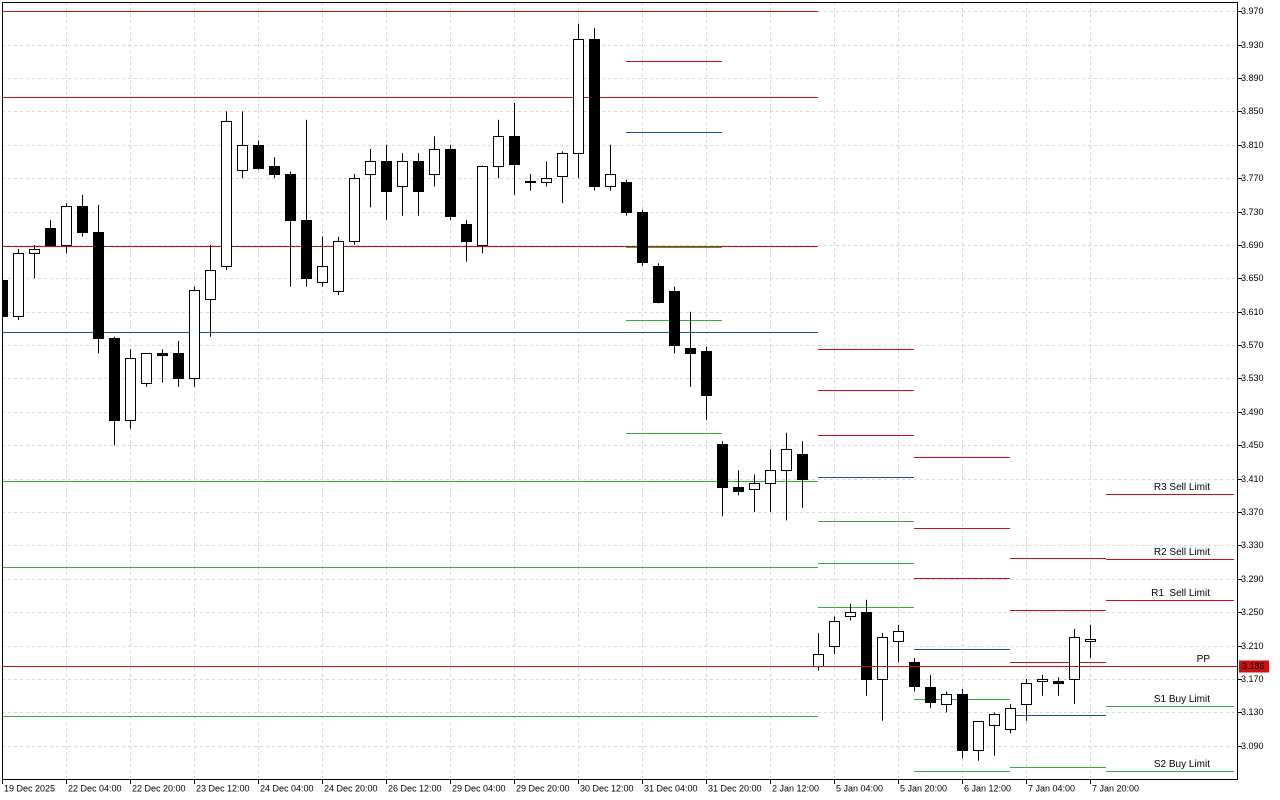  Describe the element at coordinates (1115, 788) in the screenshot. I see `x-tick-label: 7 Jan 20:00` at that location.